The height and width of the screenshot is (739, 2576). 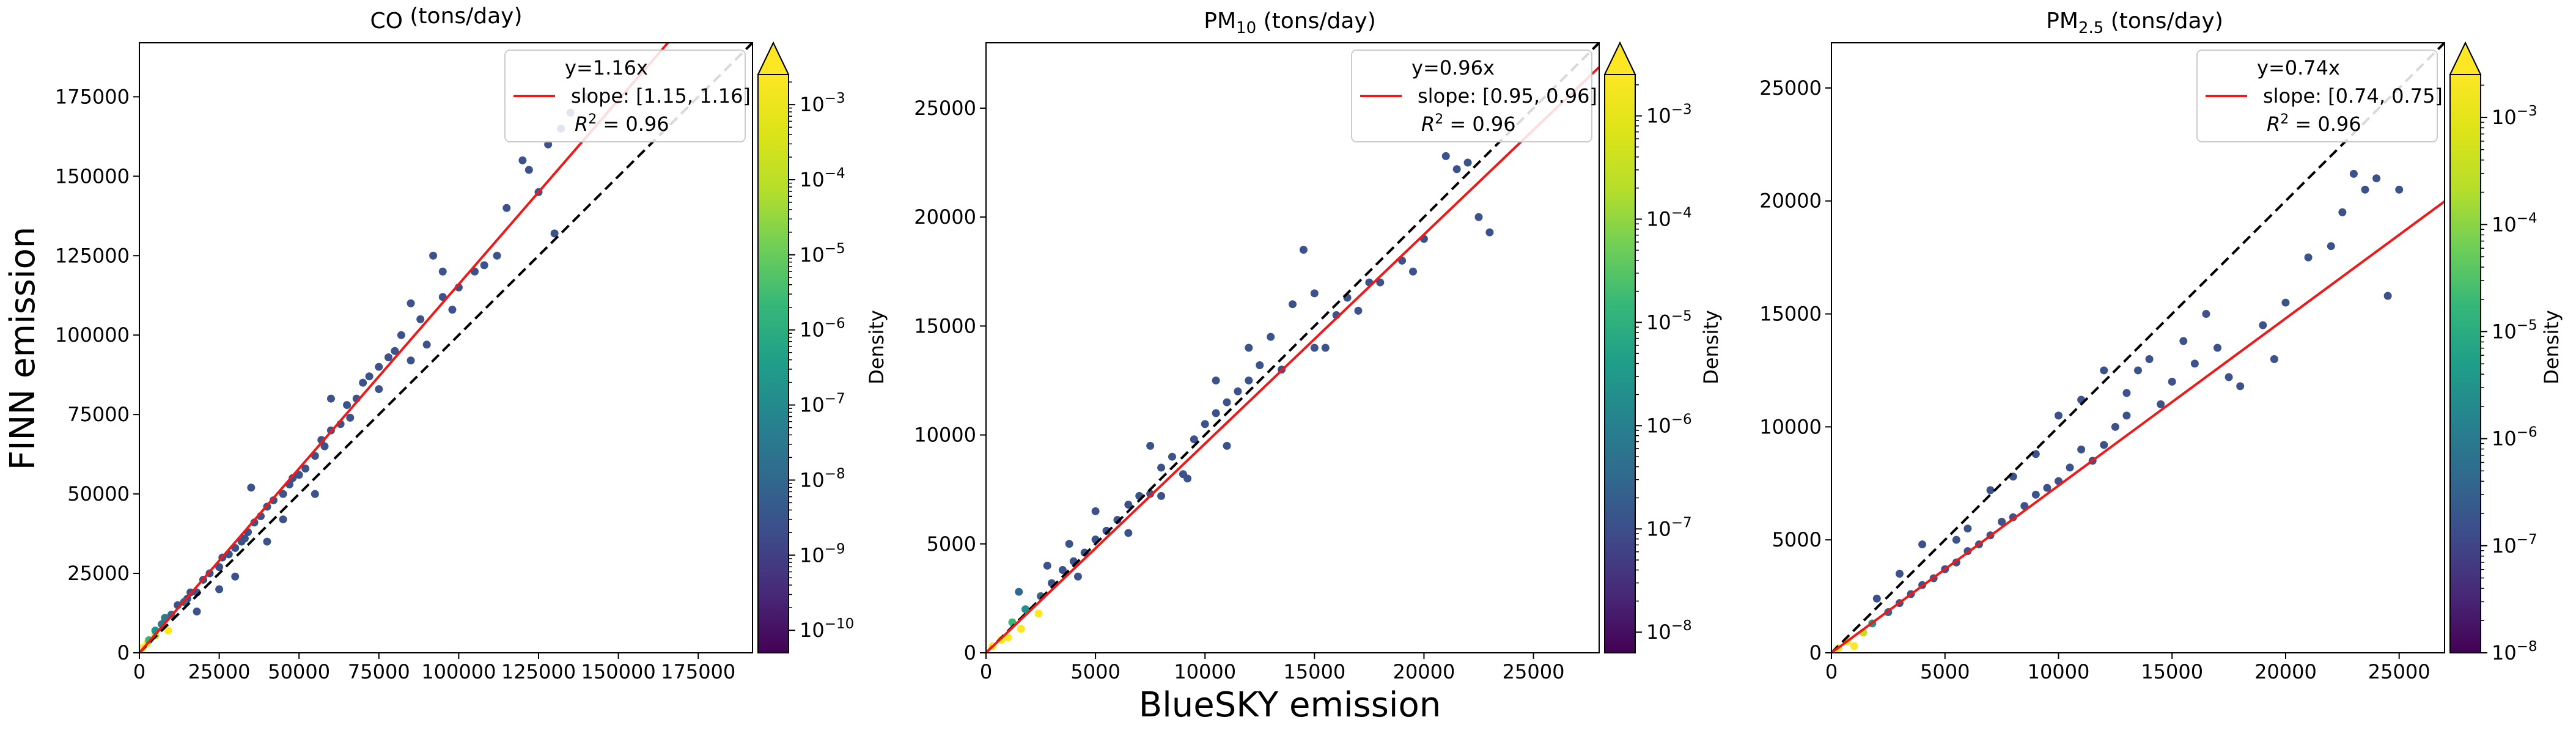 What do you see at coordinates (1620, 364) in the screenshot?
I see `pm10-colorbar-gradient` at bounding box center [1620, 364].